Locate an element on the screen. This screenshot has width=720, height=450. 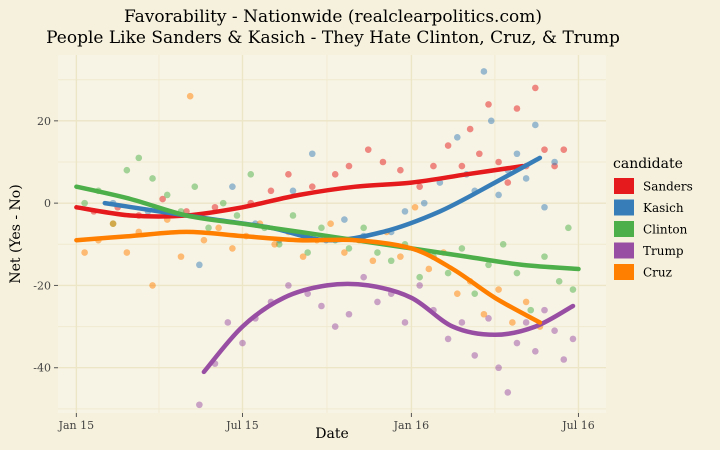
legend-key-cruz is located at coordinates (624, 272).